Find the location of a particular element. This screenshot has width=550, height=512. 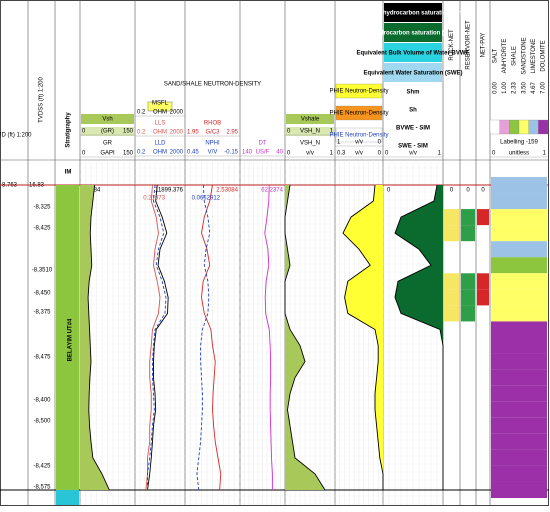

legend-name: SHALE is located at coordinates (515, 56).